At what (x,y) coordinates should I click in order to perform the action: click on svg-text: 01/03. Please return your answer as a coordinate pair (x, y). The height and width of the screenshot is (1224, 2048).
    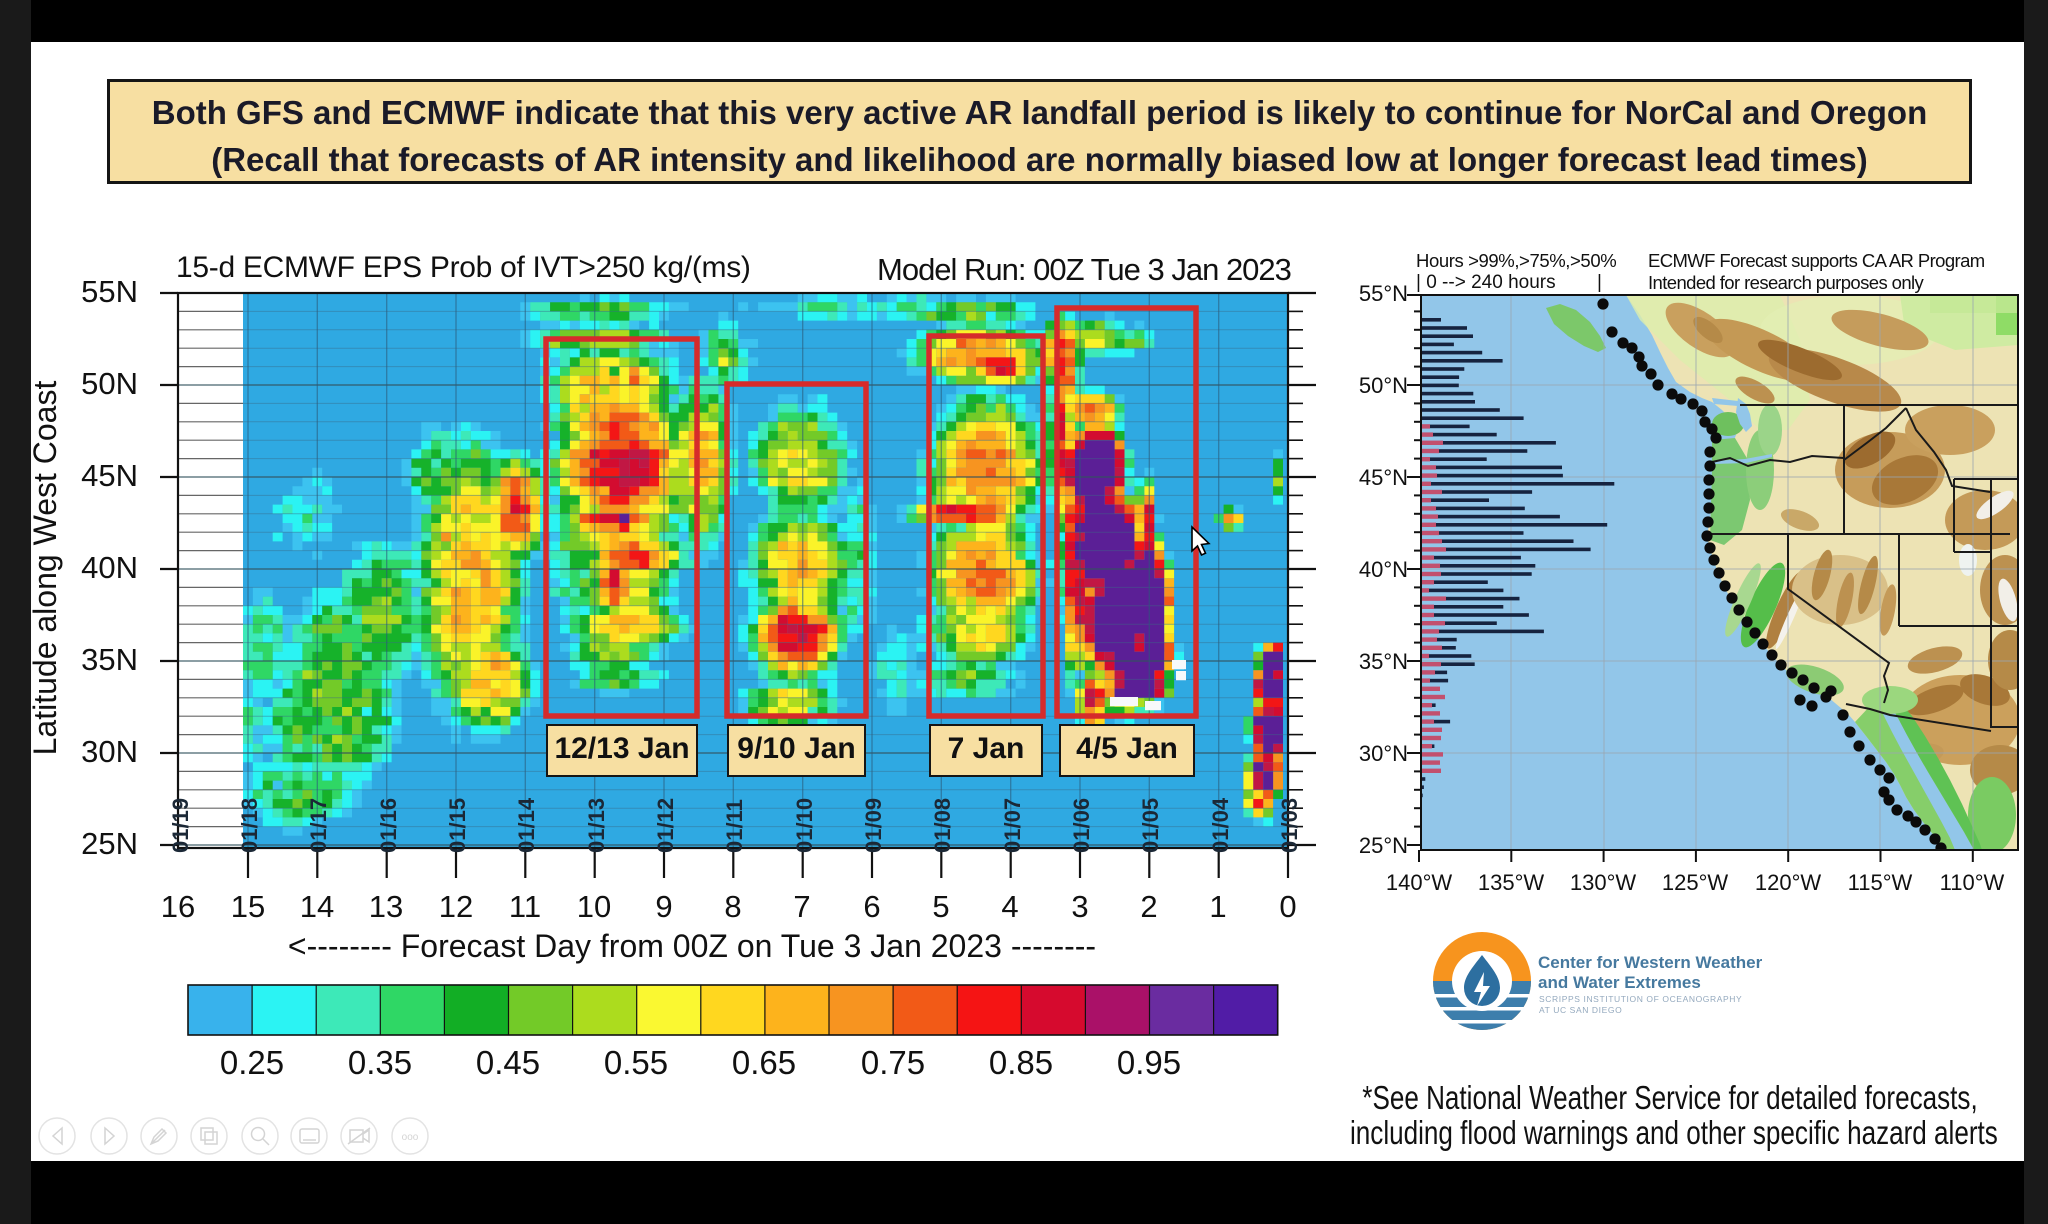
    Looking at the image, I should click on (1289, 825).